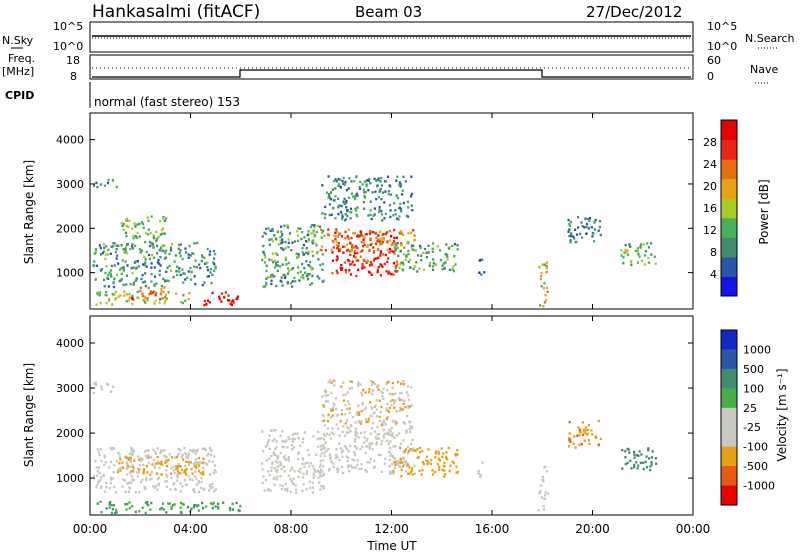  I want to click on colorbar-tick-label: 1000, so click(757, 349).